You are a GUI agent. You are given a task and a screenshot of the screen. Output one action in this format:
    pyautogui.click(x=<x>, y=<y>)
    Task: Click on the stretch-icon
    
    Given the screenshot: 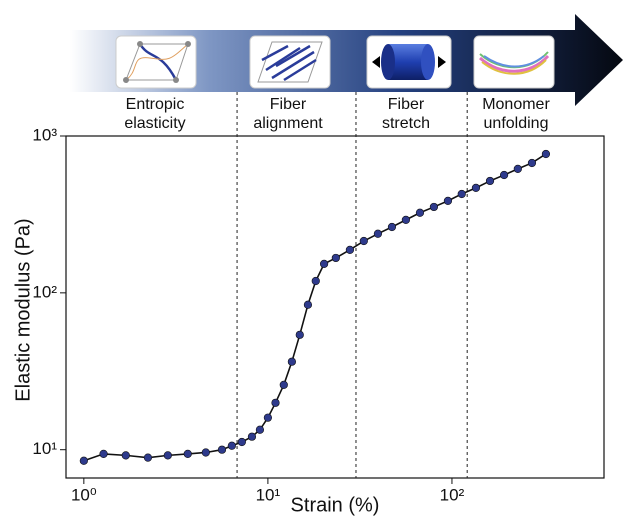 What is the action you would take?
    pyautogui.click(x=409, y=62)
    